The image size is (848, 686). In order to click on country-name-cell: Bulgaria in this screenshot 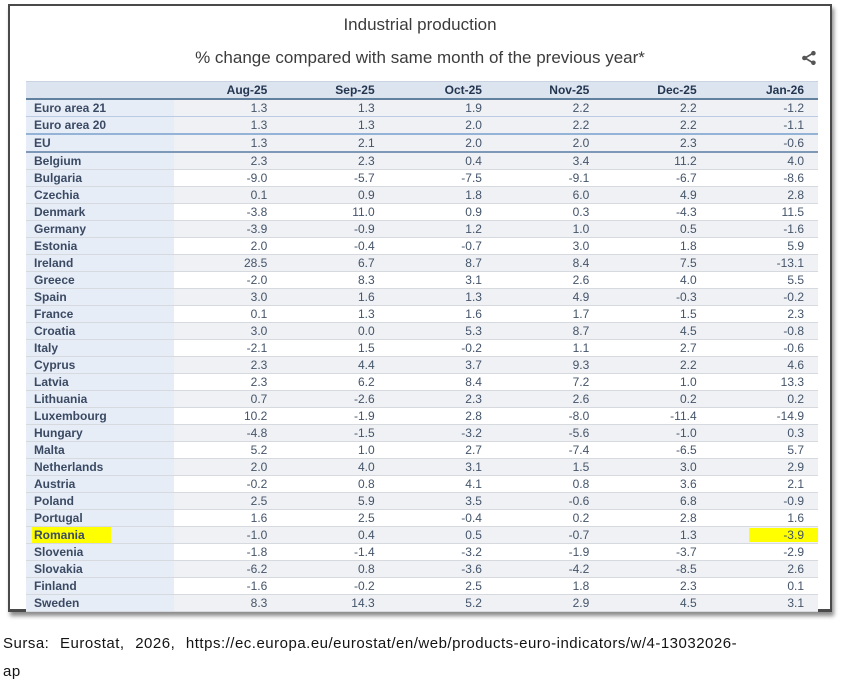, I will do `click(100, 178)`.